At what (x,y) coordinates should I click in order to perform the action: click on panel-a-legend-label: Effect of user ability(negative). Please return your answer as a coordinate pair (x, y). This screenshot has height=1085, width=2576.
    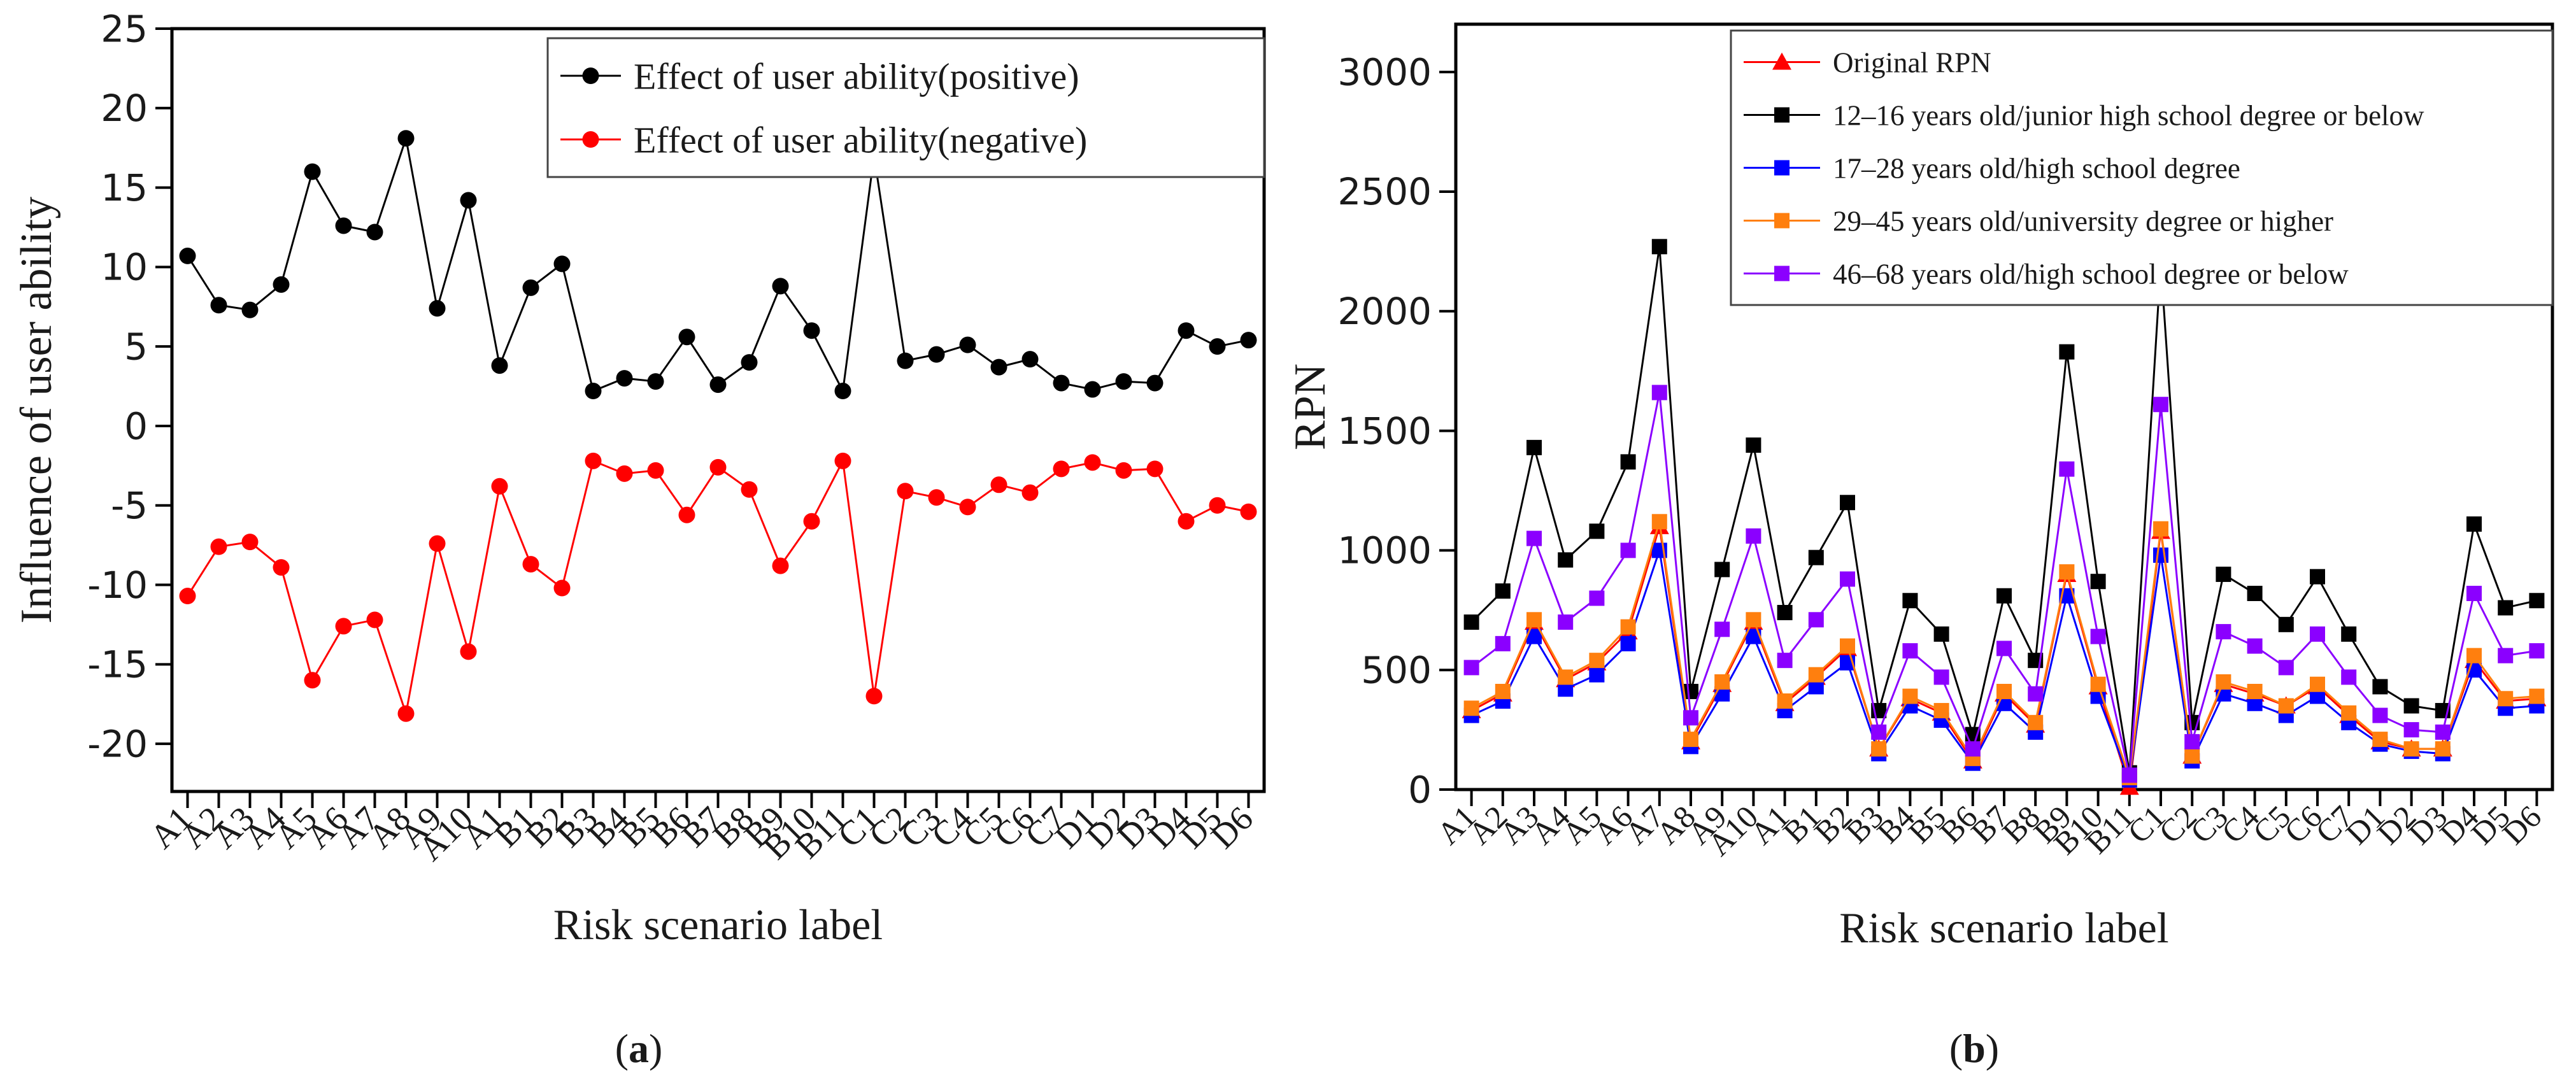
    Looking at the image, I should click on (861, 139).